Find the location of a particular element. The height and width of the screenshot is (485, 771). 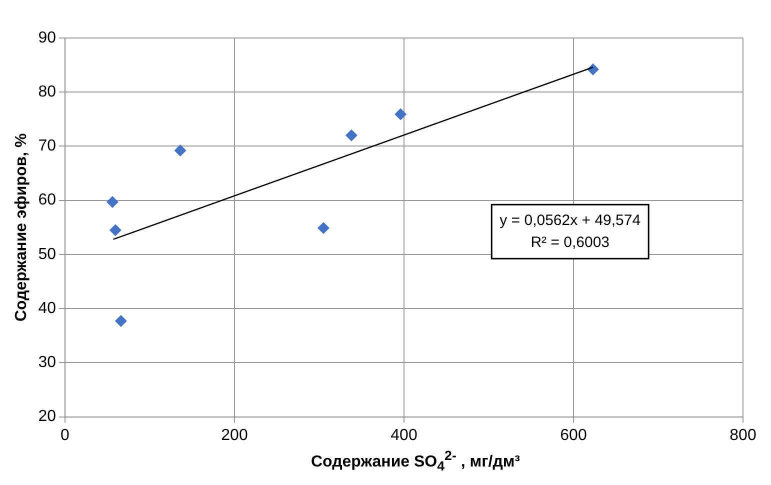

y-tick-label: 70 is located at coordinates (47, 146).